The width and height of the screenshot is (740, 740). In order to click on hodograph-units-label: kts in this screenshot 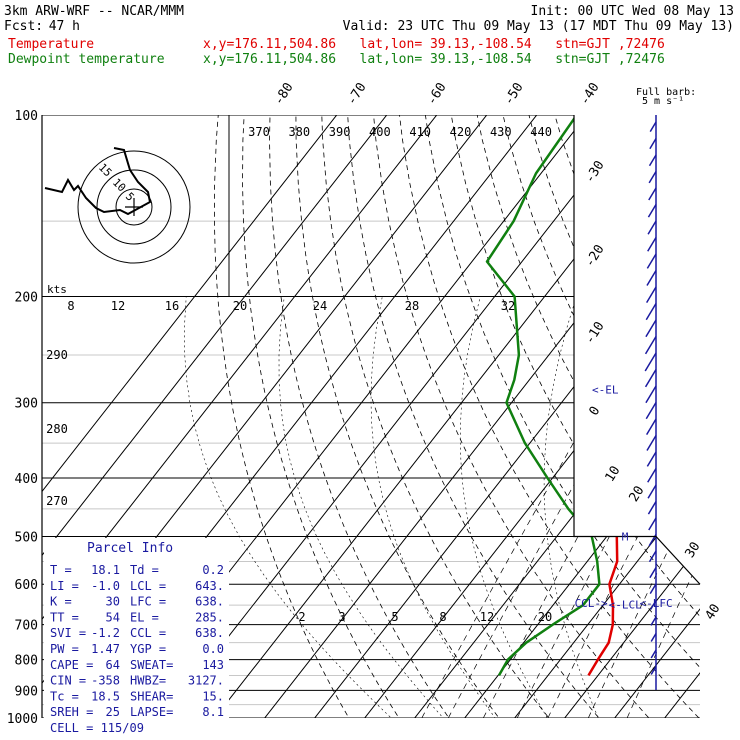, I will do `click(57, 289)`.